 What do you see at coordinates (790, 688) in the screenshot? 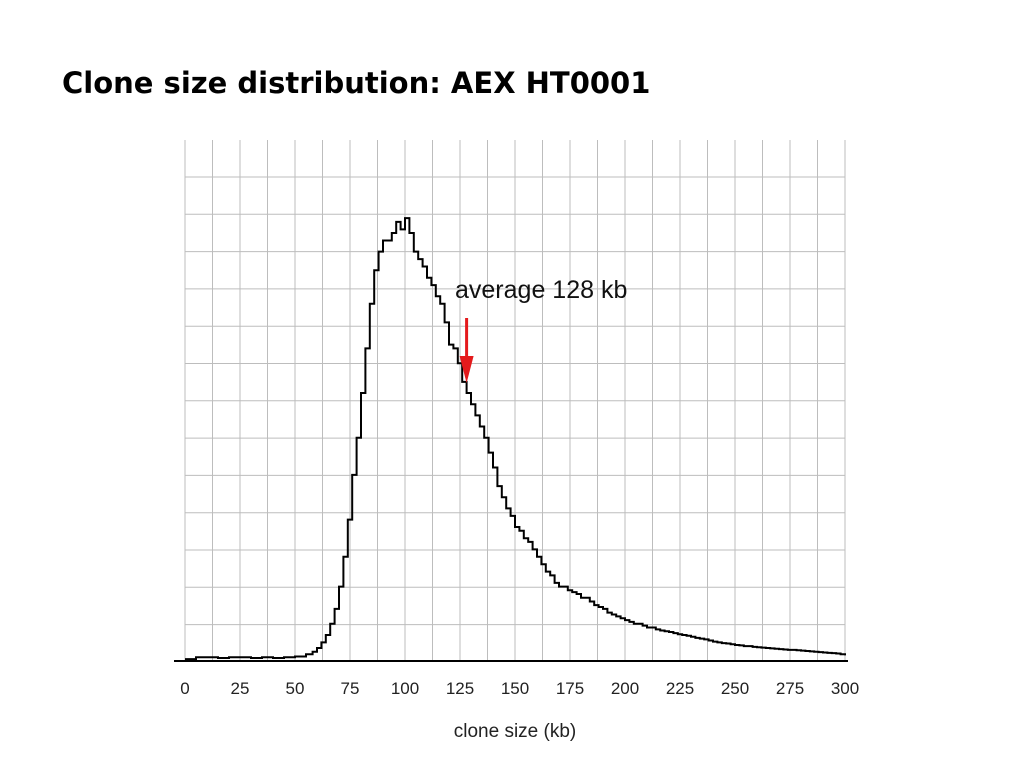
I see `x-tick-label: 275` at bounding box center [790, 688].